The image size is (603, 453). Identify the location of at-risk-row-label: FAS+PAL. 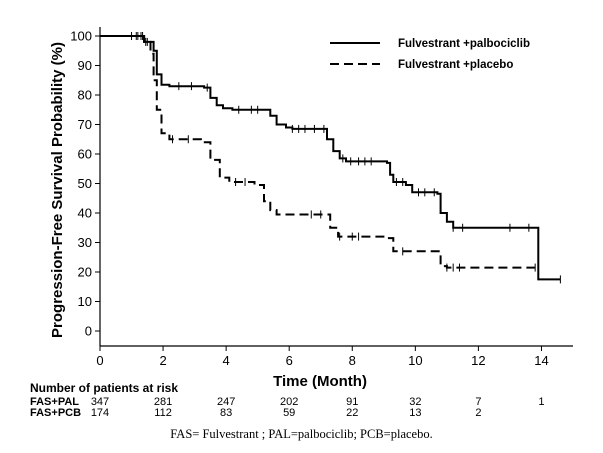
(54, 402).